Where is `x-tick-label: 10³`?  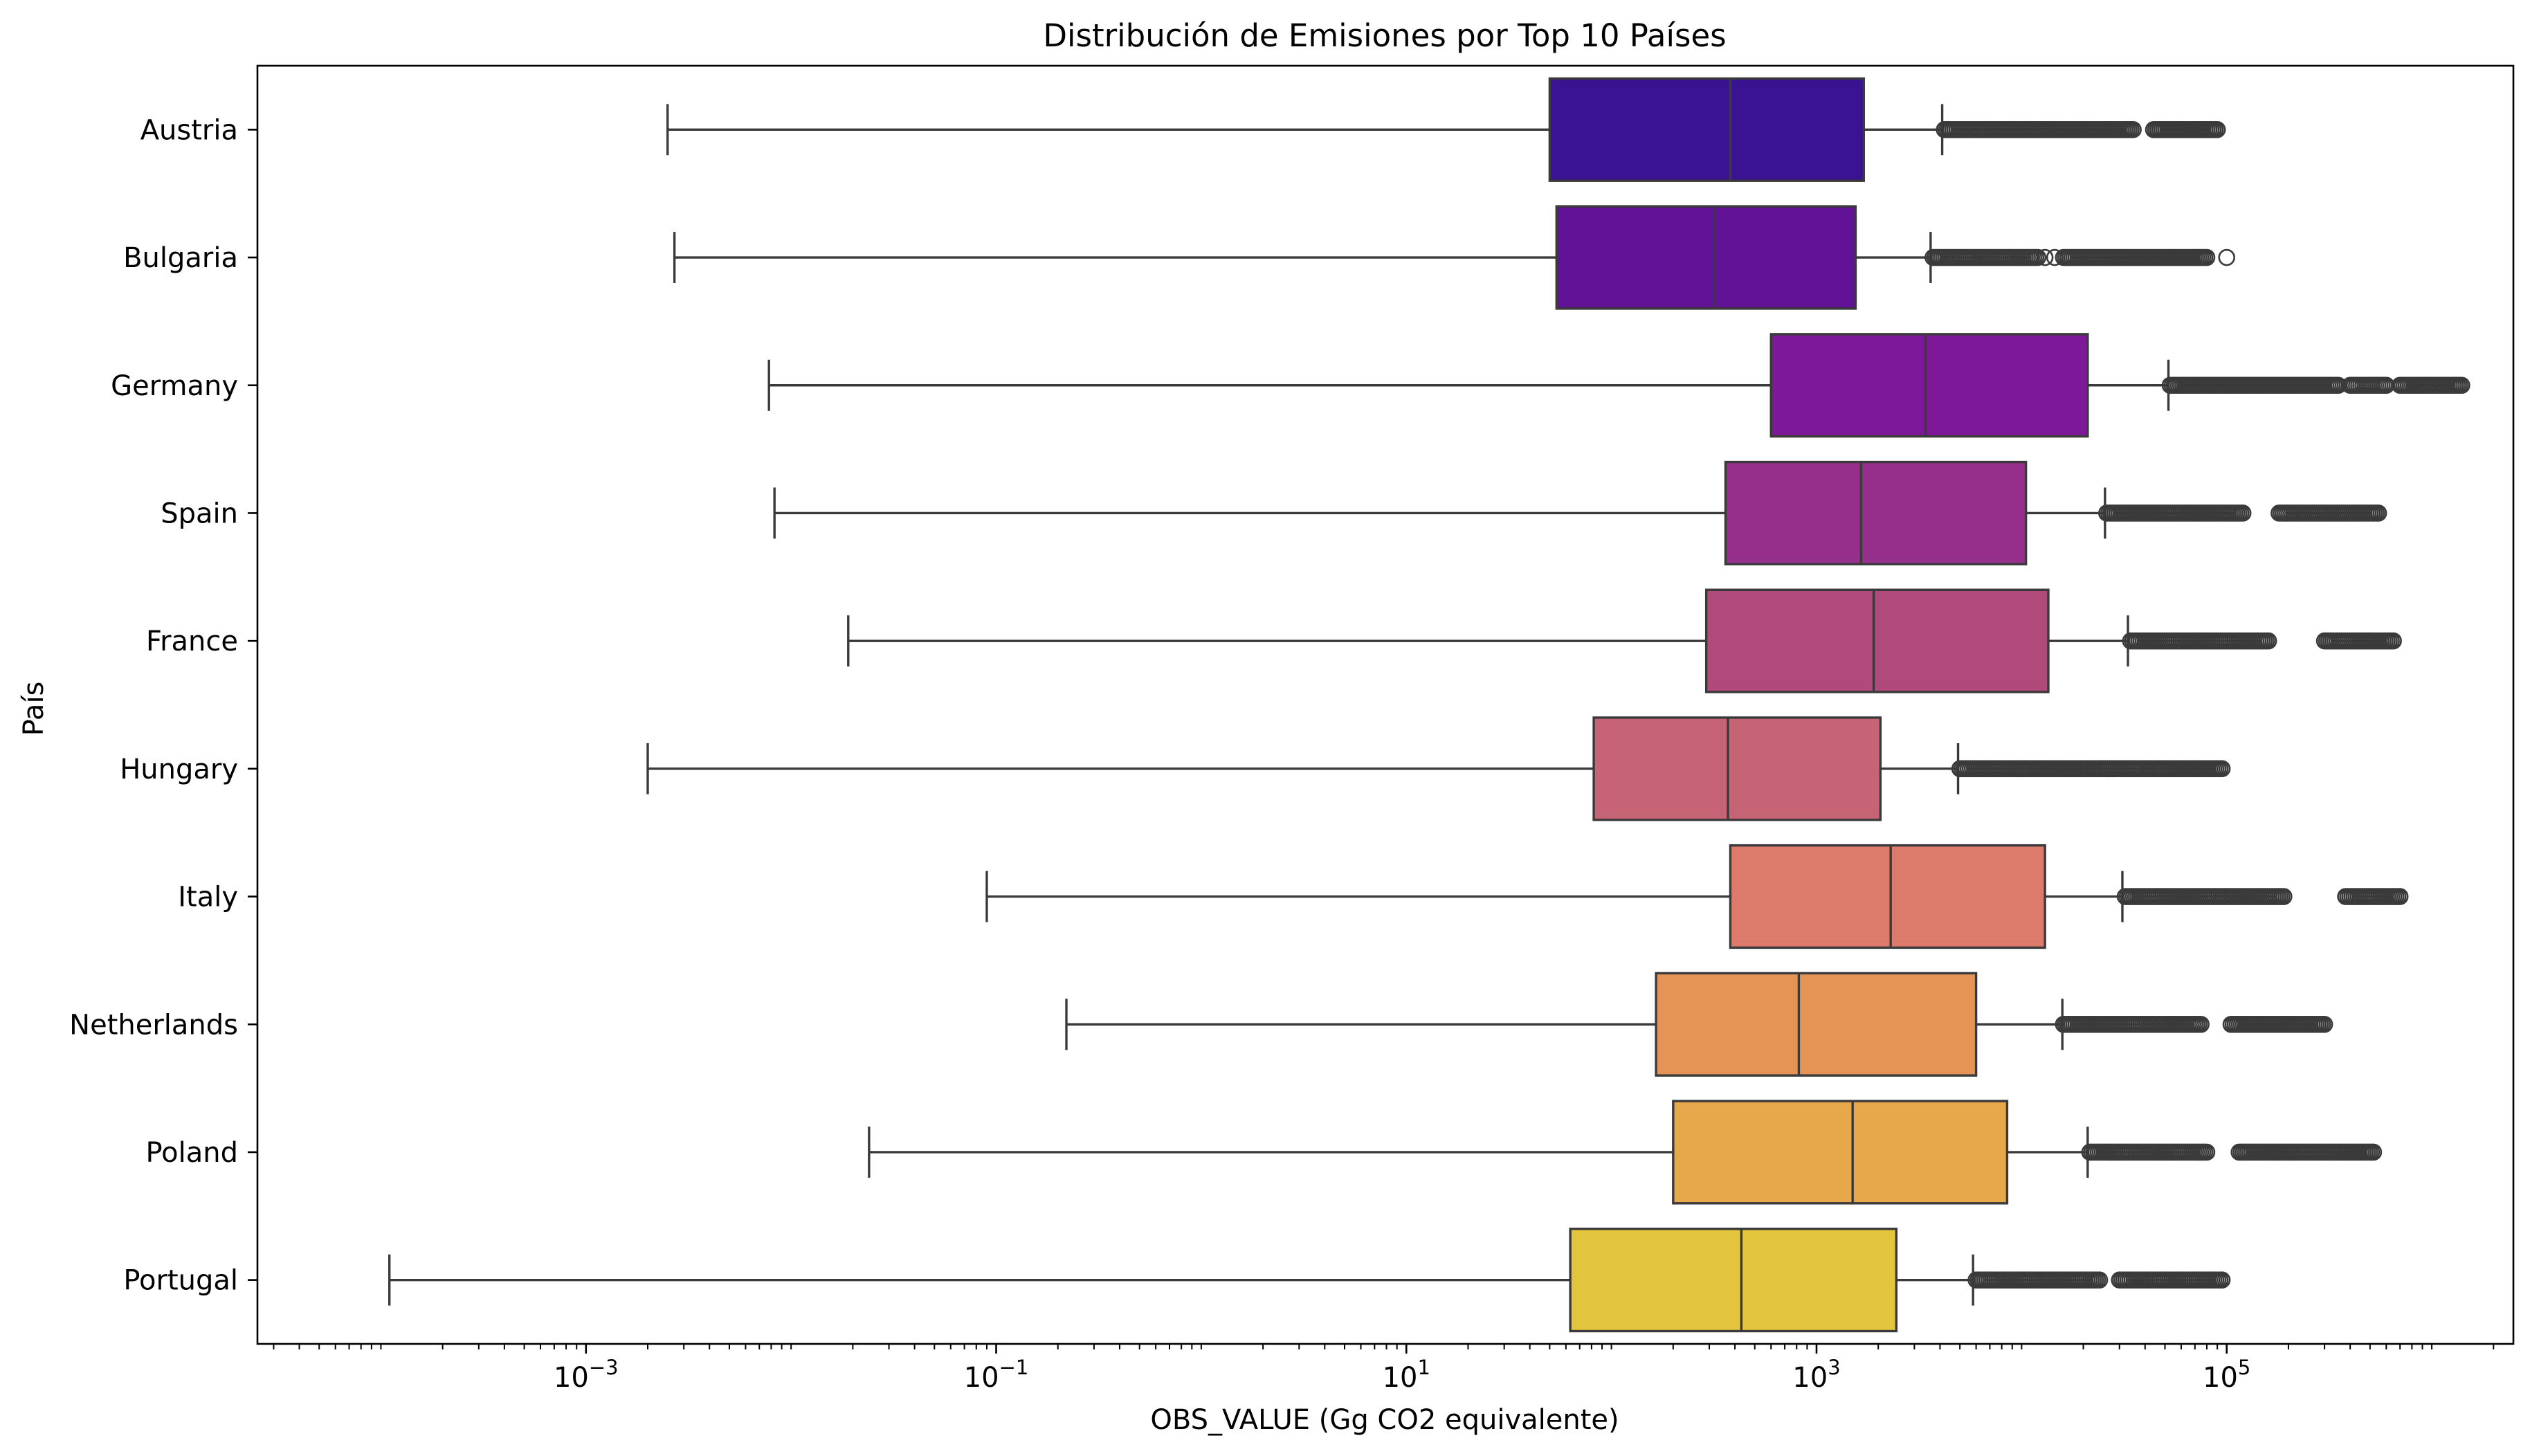
x-tick-label: 10³ is located at coordinates (1816, 1375).